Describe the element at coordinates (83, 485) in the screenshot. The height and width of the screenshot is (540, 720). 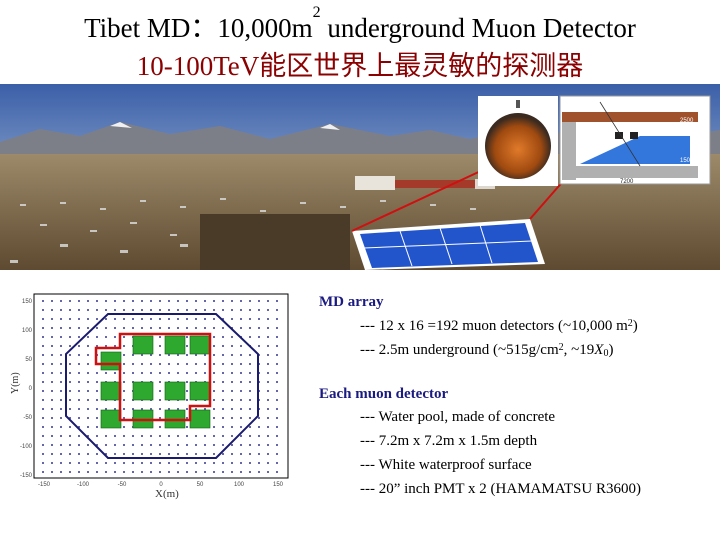
I see `x-tick-label: -100` at that location.